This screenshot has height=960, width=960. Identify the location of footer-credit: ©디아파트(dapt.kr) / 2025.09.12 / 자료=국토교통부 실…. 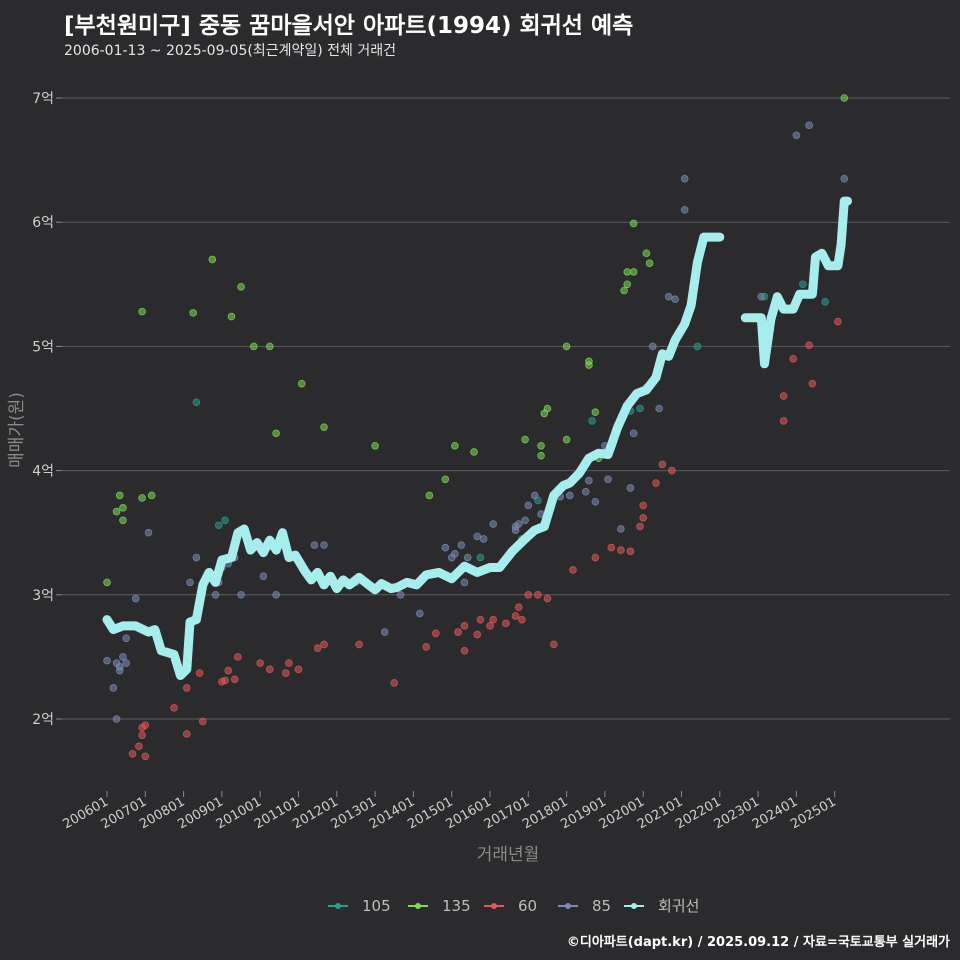
(758, 942).